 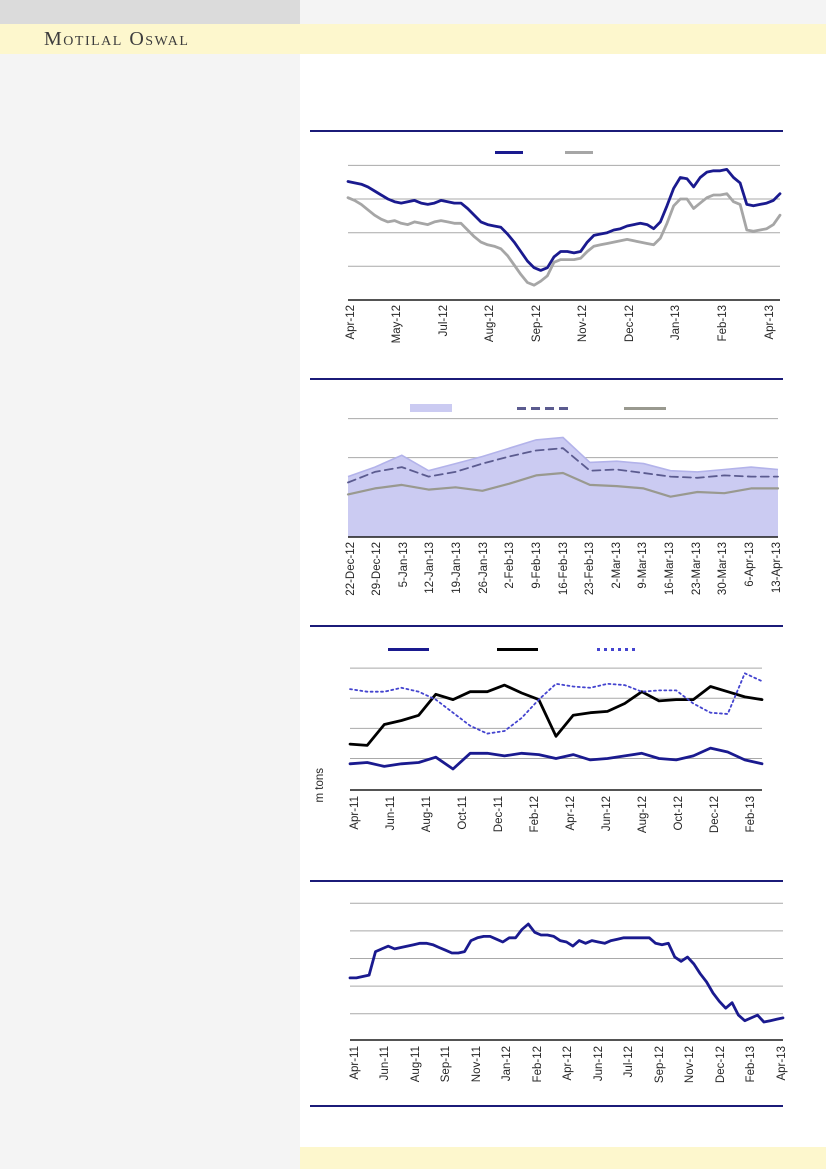 What do you see at coordinates (546, 131) in the screenshot?
I see `chart-1-top-rule` at bounding box center [546, 131].